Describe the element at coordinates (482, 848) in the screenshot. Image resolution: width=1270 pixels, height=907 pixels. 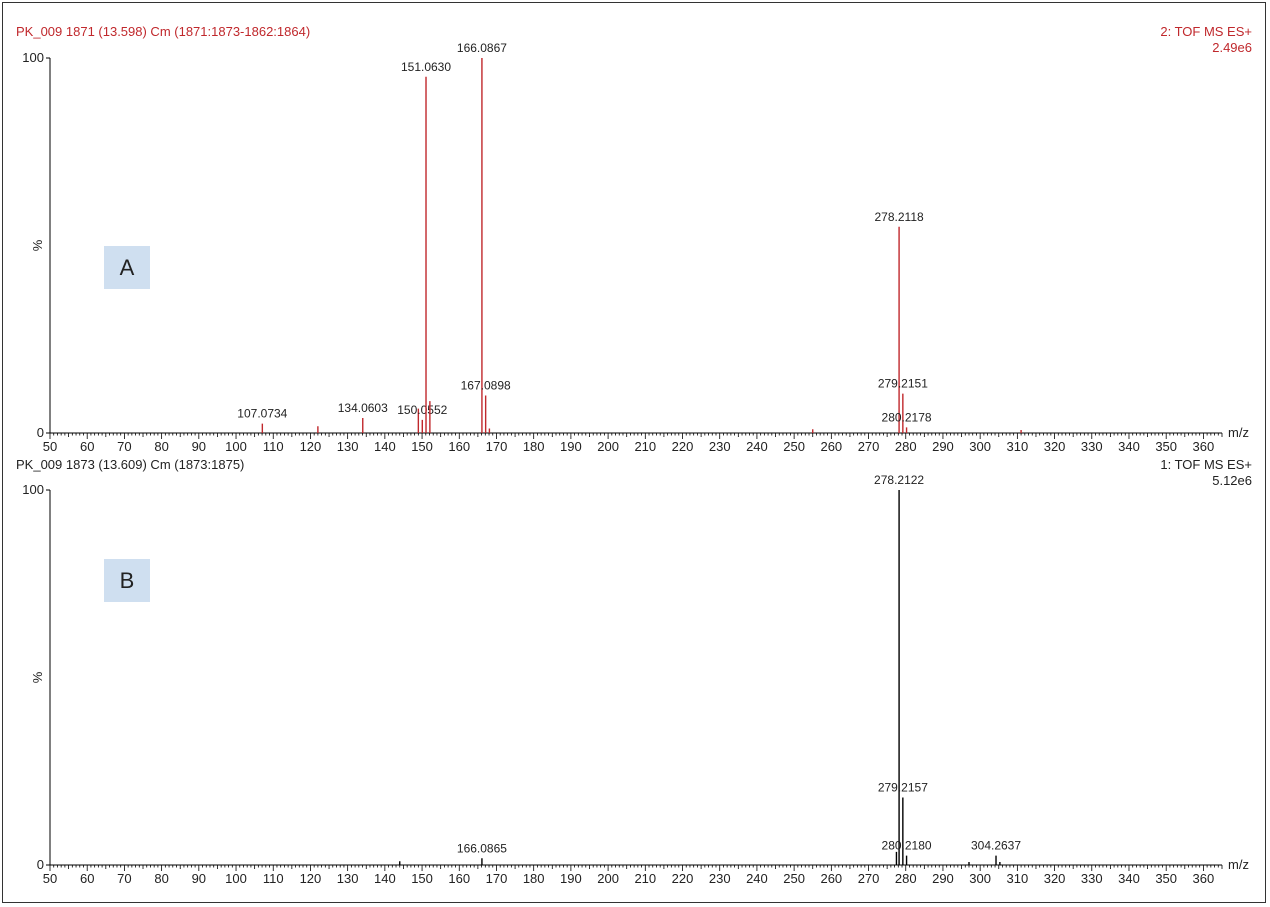
I see `panel-b-peak-label: 166.0865` at that location.